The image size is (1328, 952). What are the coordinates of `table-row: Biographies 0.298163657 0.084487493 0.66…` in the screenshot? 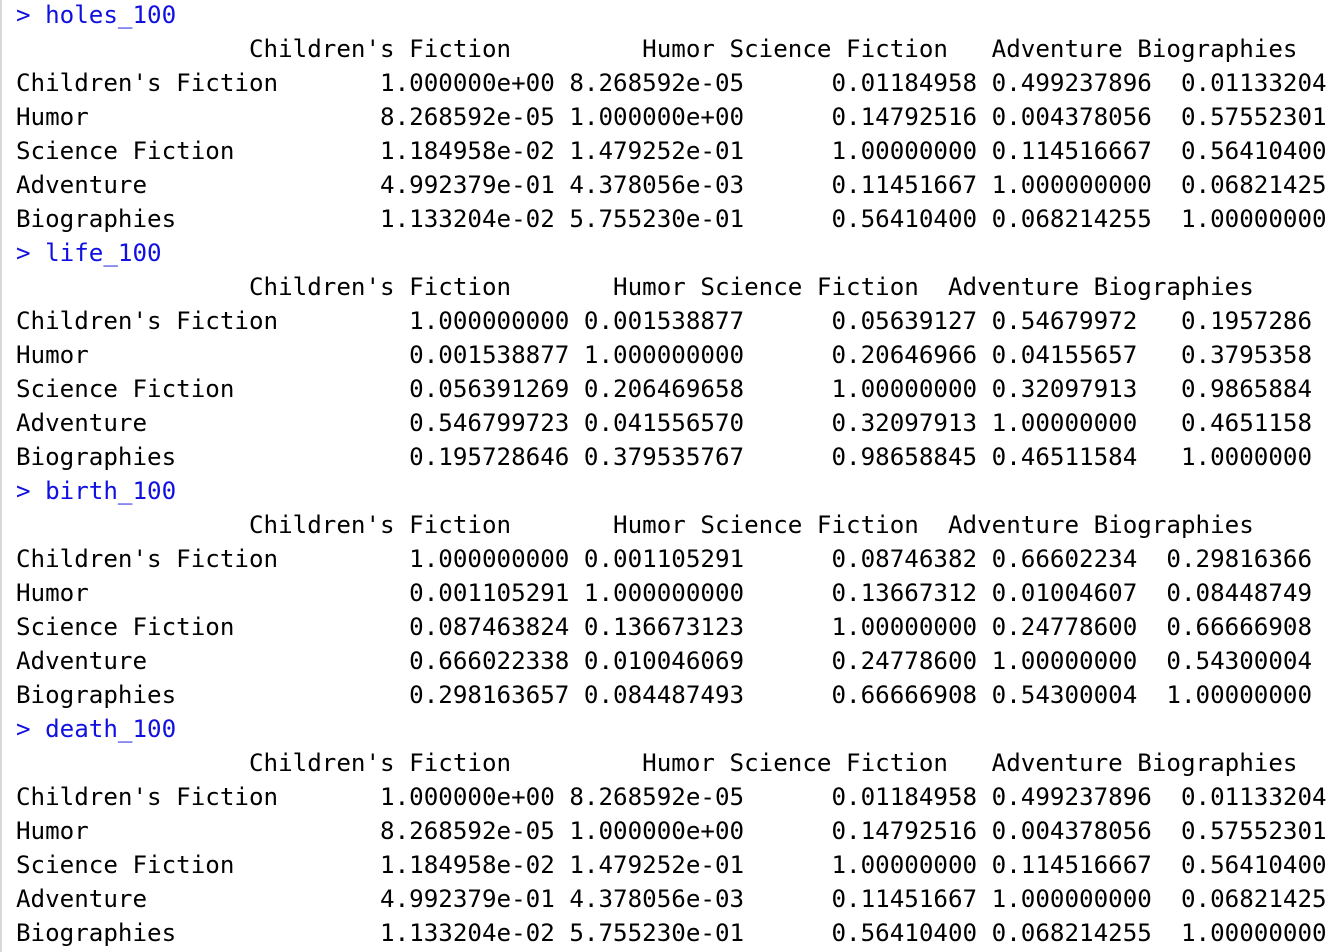 It's located at (664, 695).